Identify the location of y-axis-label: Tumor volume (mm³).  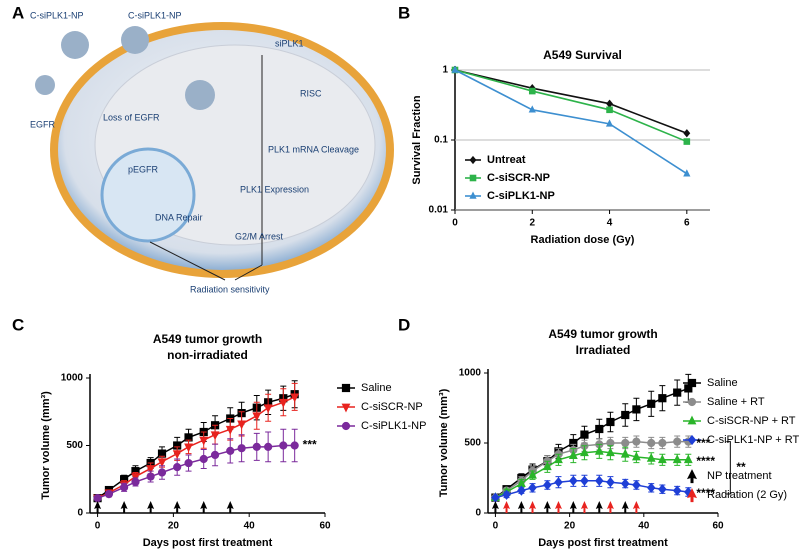
(444, 442).